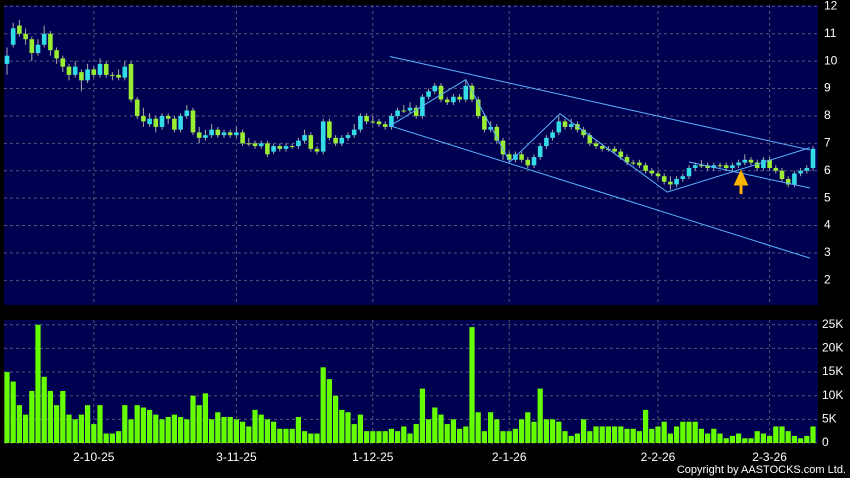 This screenshot has width=850, height=478. What do you see at coordinates (769, 457) in the screenshot?
I see `x-tick-label: 2-3-26` at bounding box center [769, 457].